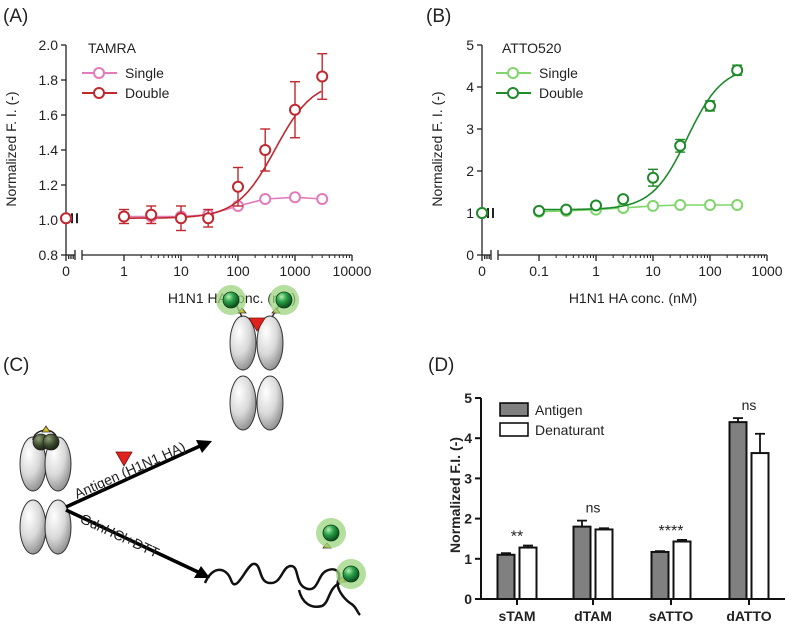 Image resolution: width=792 pixels, height=628 pixels. What do you see at coordinates (99, 93) in the screenshot?
I see `chart-a-legend-marker-double` at bounding box center [99, 93].